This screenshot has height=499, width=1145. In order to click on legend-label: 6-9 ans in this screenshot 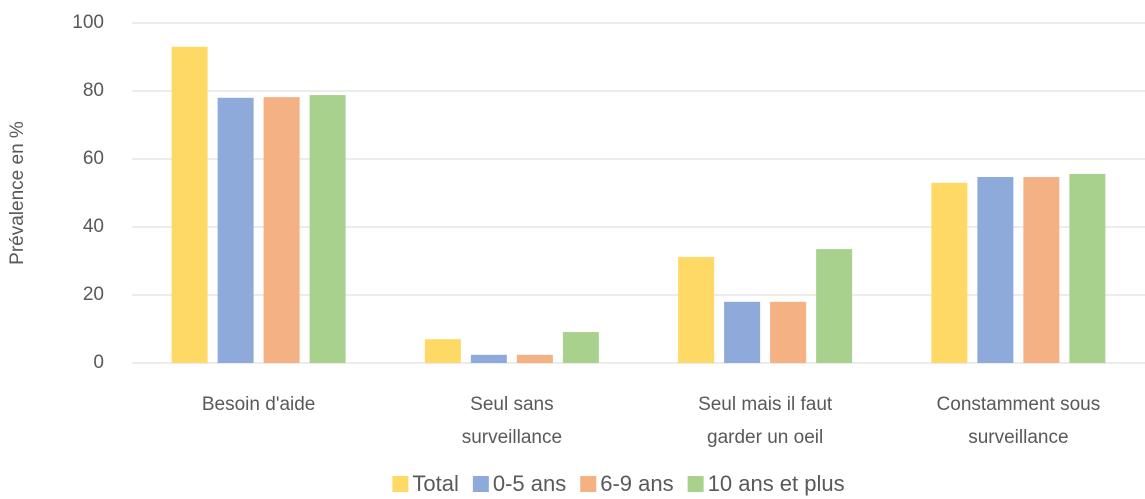, I will do `click(636, 483)`.